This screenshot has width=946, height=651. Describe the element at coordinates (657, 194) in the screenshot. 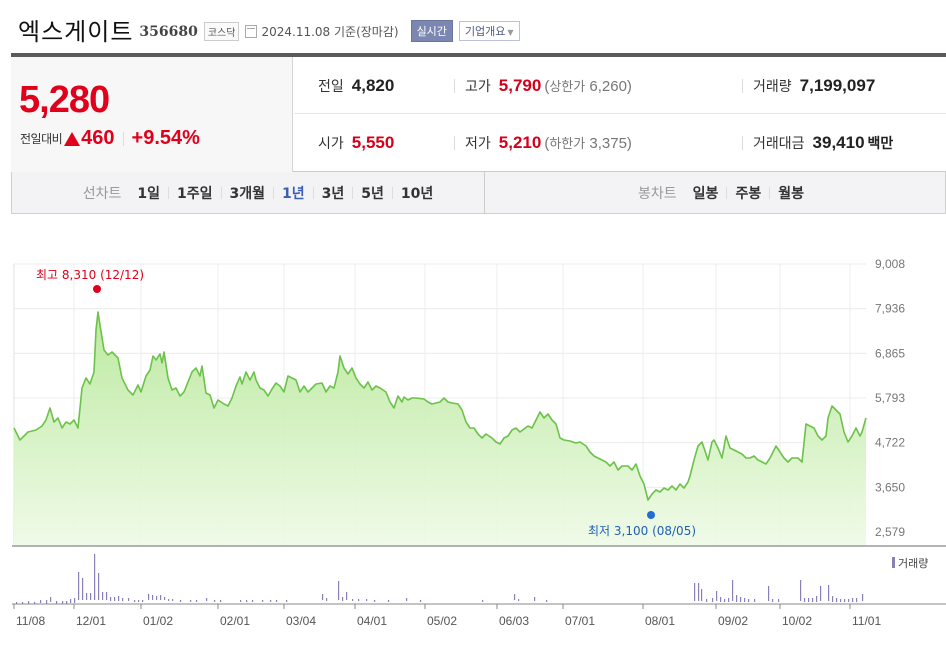

I see `candle-chart-title: 봉차트` at that location.